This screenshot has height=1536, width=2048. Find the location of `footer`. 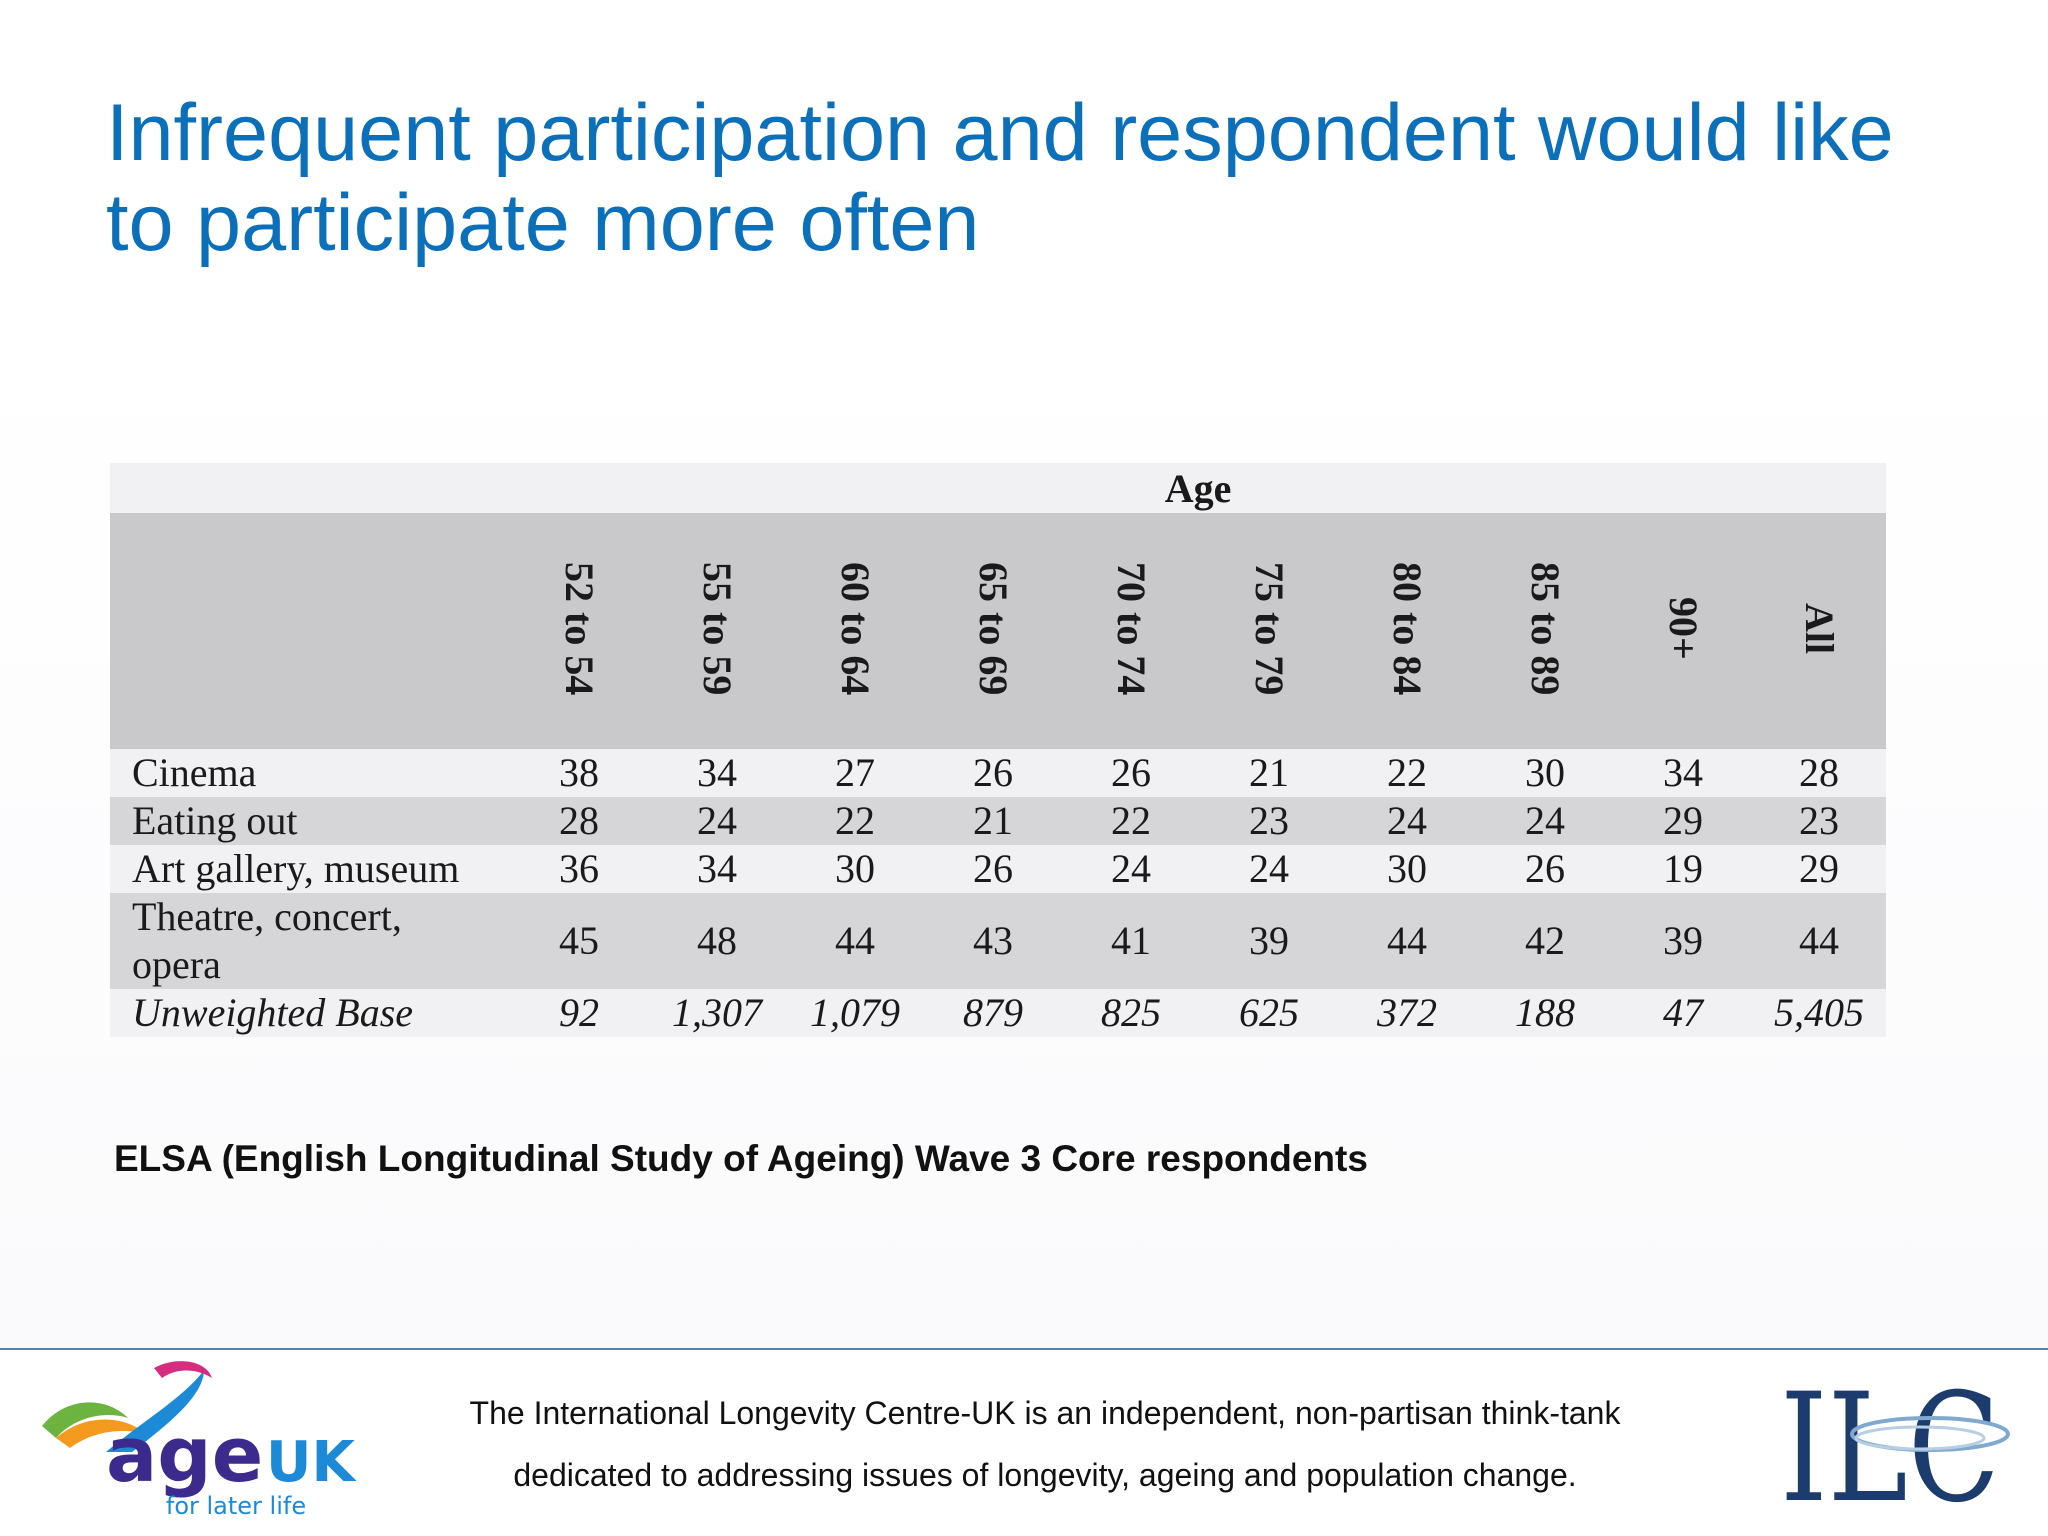

footer is located at coordinates (1024, 1443).